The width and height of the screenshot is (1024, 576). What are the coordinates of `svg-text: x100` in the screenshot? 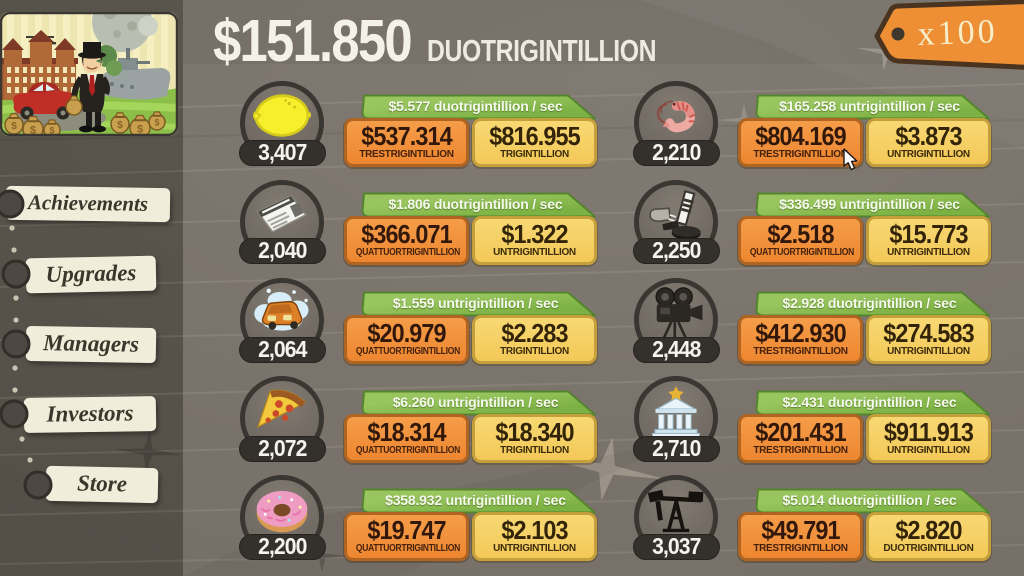 It's located at (957, 33).